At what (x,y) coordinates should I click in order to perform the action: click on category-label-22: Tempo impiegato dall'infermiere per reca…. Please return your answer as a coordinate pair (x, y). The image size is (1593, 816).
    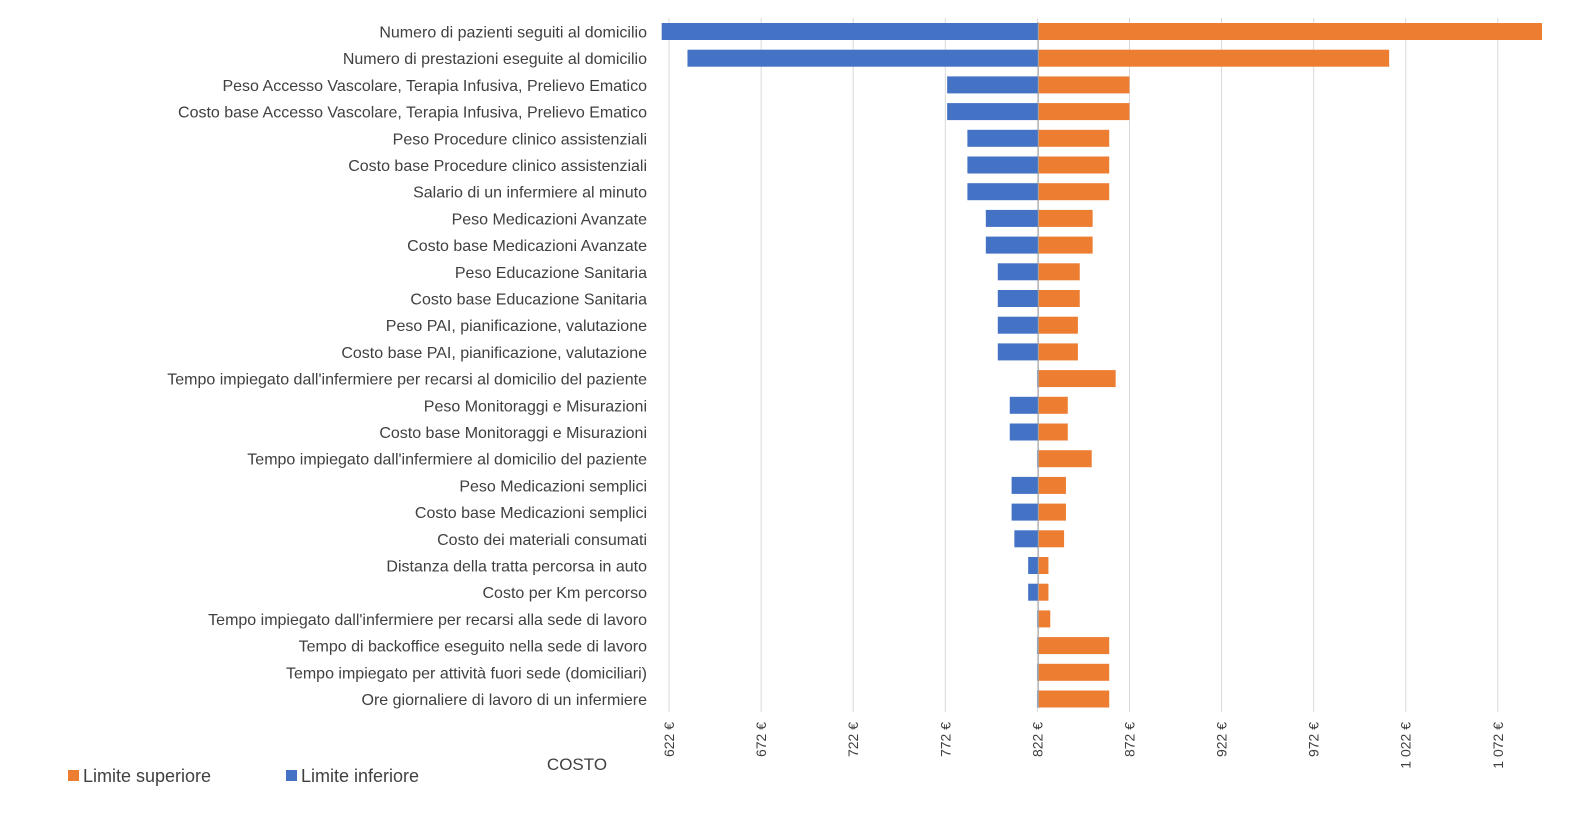
    Looking at the image, I should click on (427, 620).